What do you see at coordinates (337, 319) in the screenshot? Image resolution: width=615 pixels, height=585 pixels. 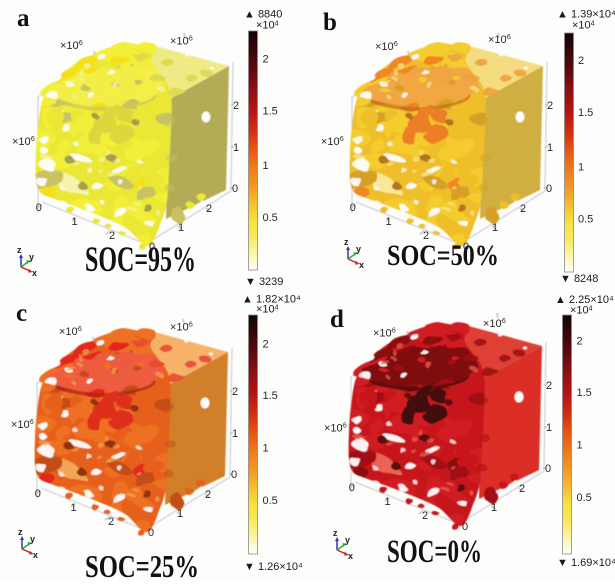 I see `svg-text: d` at bounding box center [337, 319].